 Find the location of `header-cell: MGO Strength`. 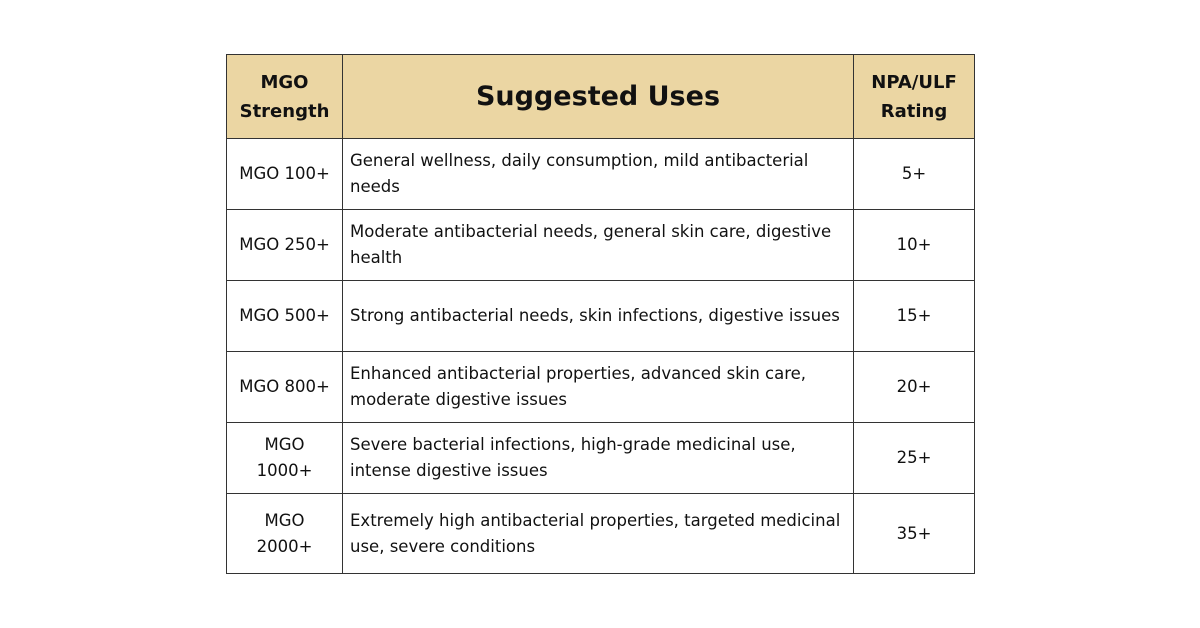

header-cell: MGO Strength is located at coordinates (284, 96).